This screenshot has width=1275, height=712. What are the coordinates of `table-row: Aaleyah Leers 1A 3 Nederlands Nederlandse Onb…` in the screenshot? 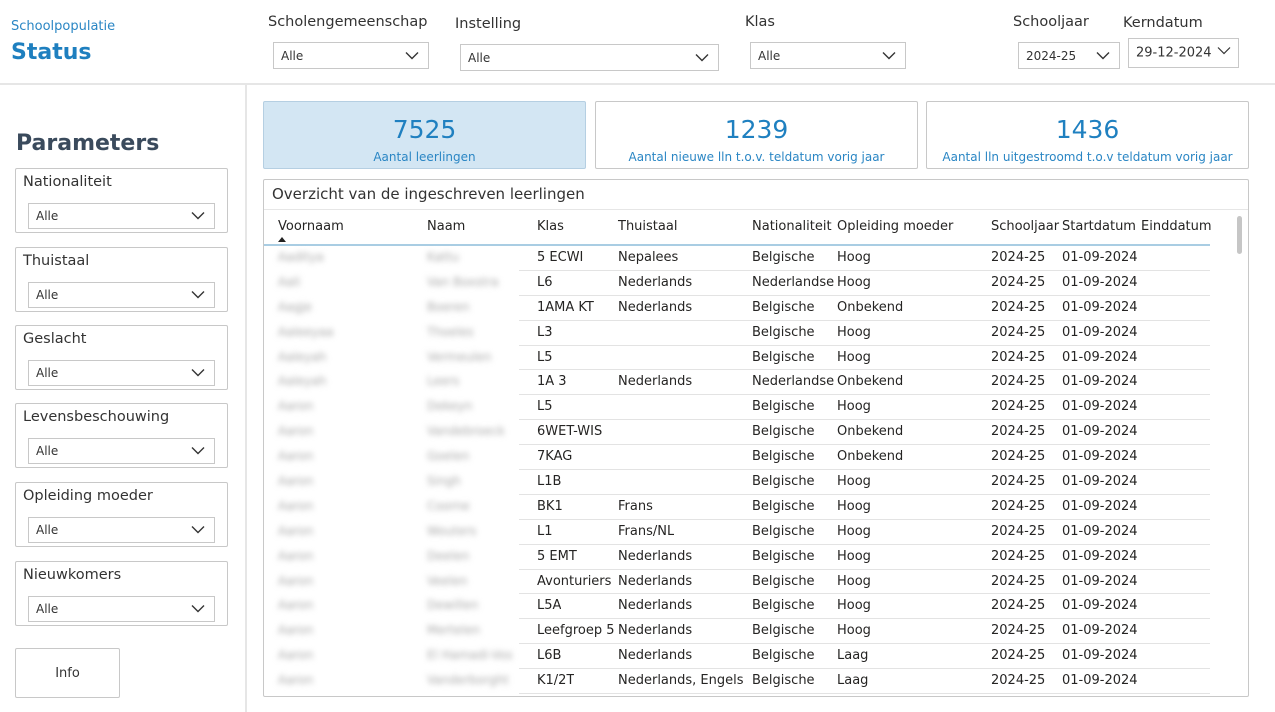 It's located at (737, 383).